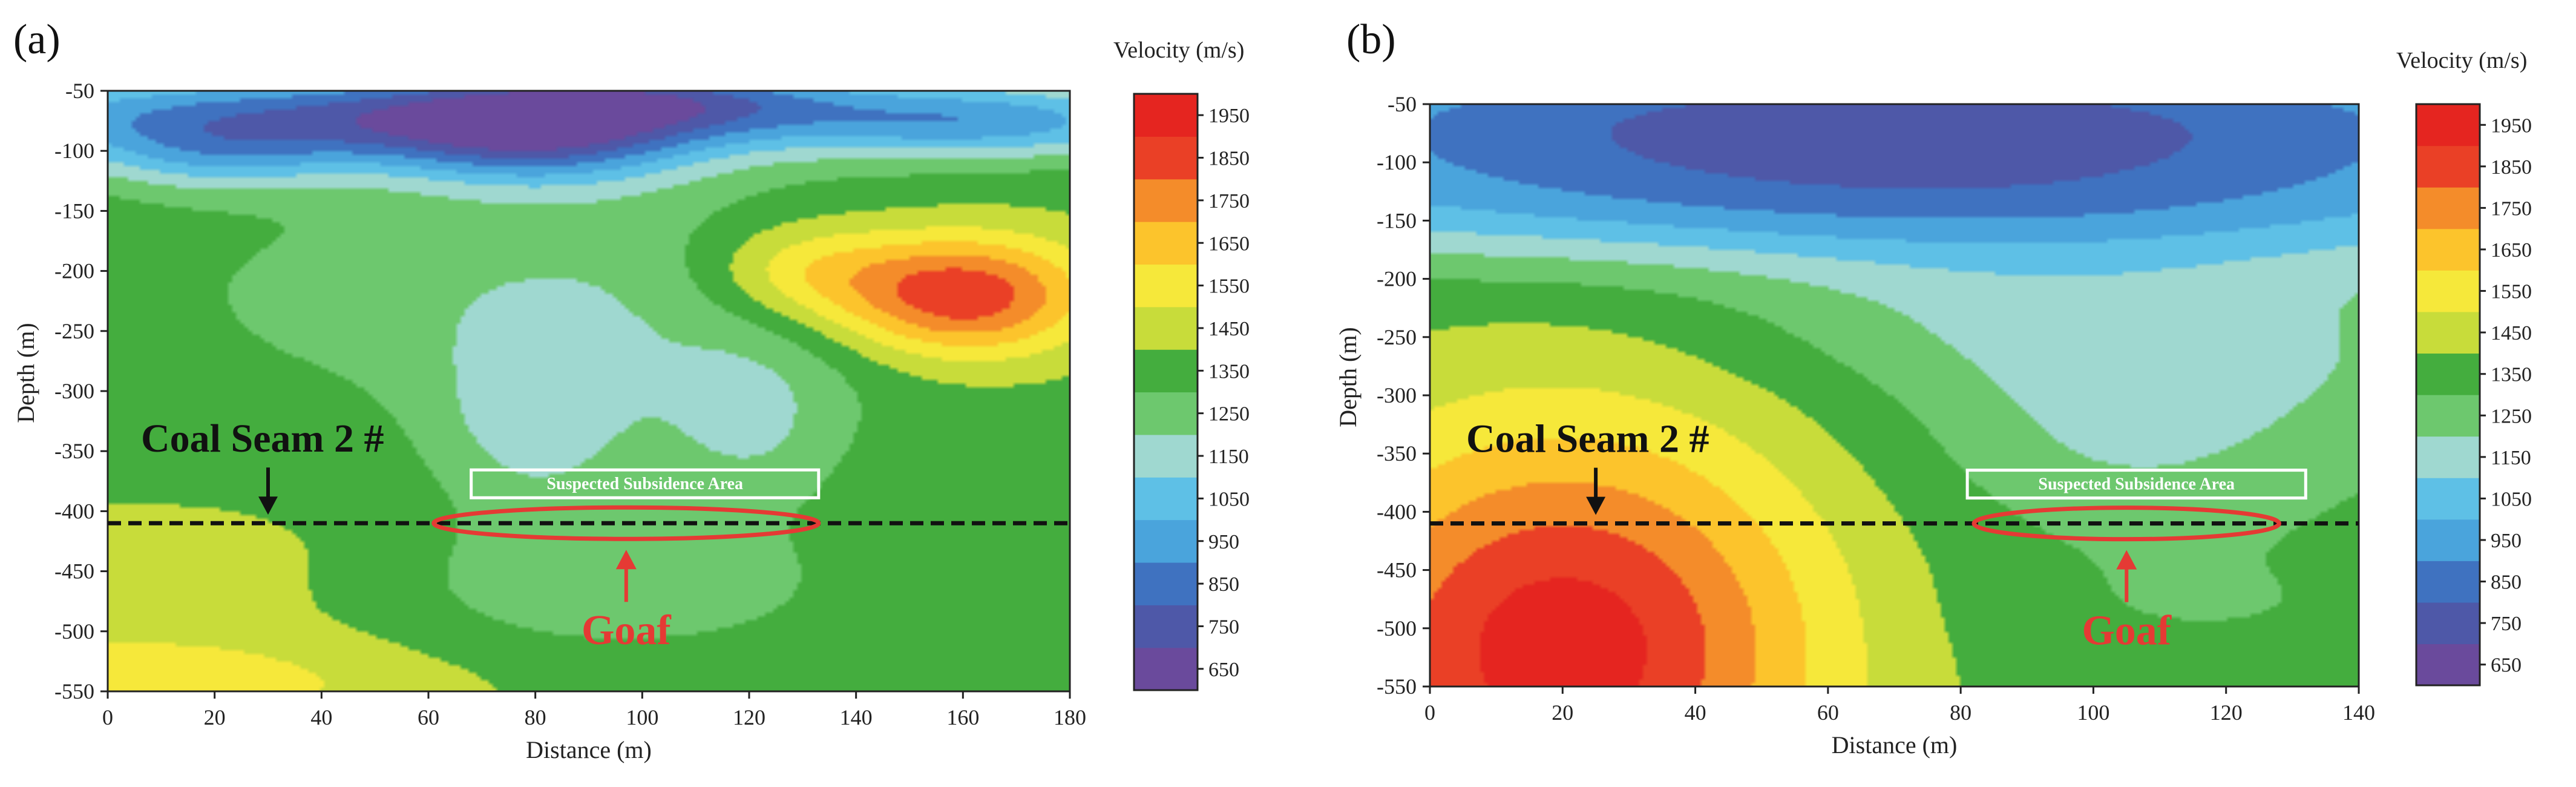 This screenshot has width=2576, height=787. Describe the element at coordinates (1371, 39) in the screenshot. I see `panel-label: (b)` at that location.